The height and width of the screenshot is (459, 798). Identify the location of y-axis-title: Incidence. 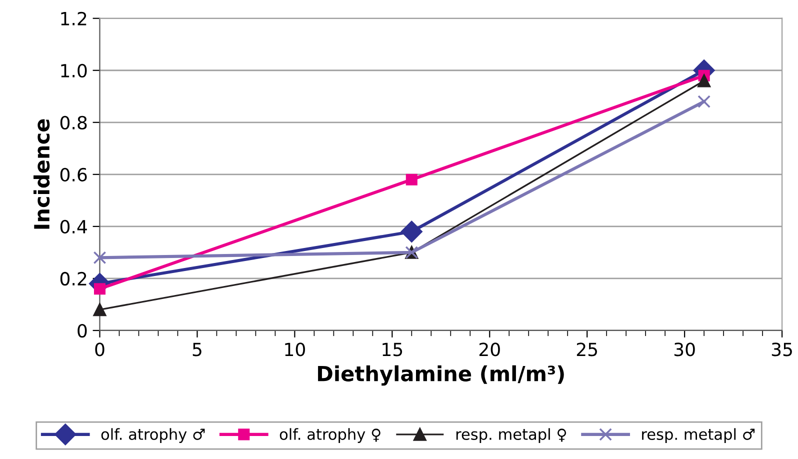
(42, 174).